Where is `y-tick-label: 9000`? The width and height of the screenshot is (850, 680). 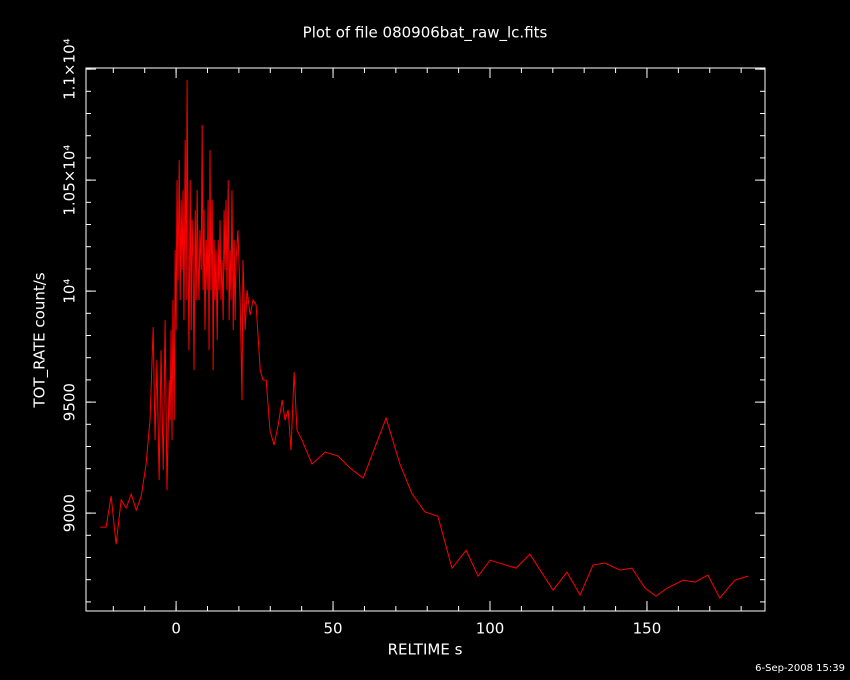
y-tick-label: 9000 is located at coordinates (70, 513).